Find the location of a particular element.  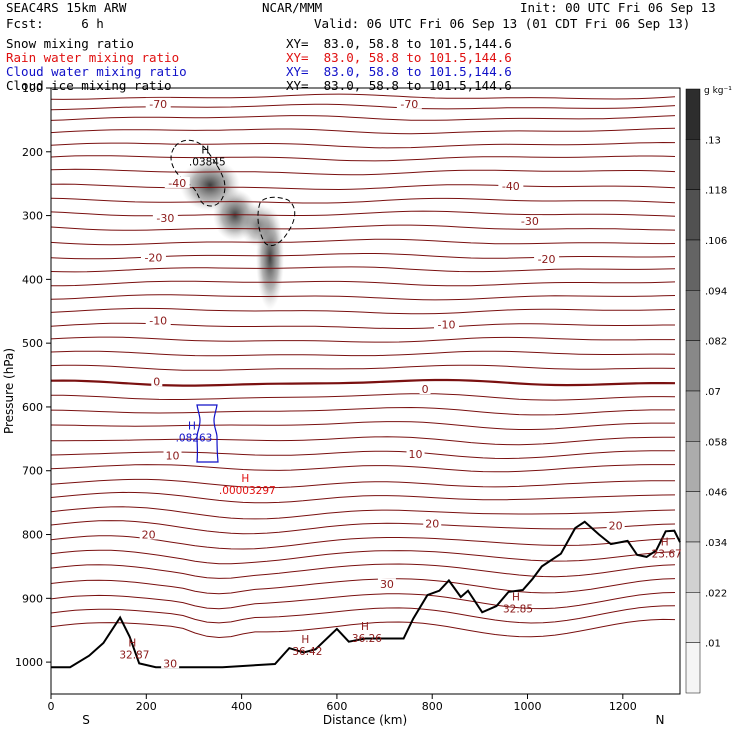

temperature-label: 30 is located at coordinates (170, 663).